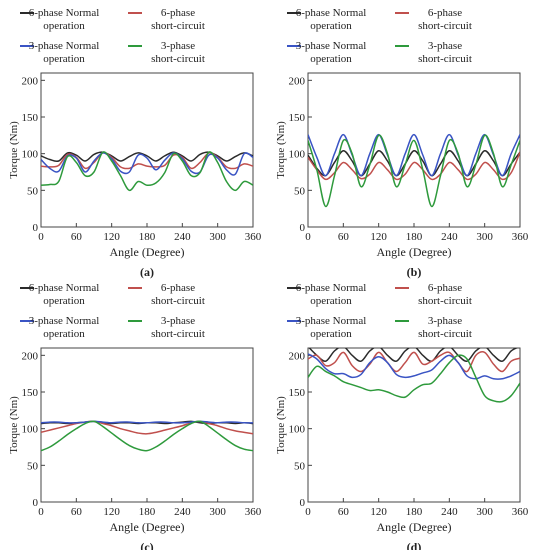 This screenshot has height=550, width=534. Describe the element at coordinates (147, 272) in the screenshot. I see `panel-label: (a)` at that location.